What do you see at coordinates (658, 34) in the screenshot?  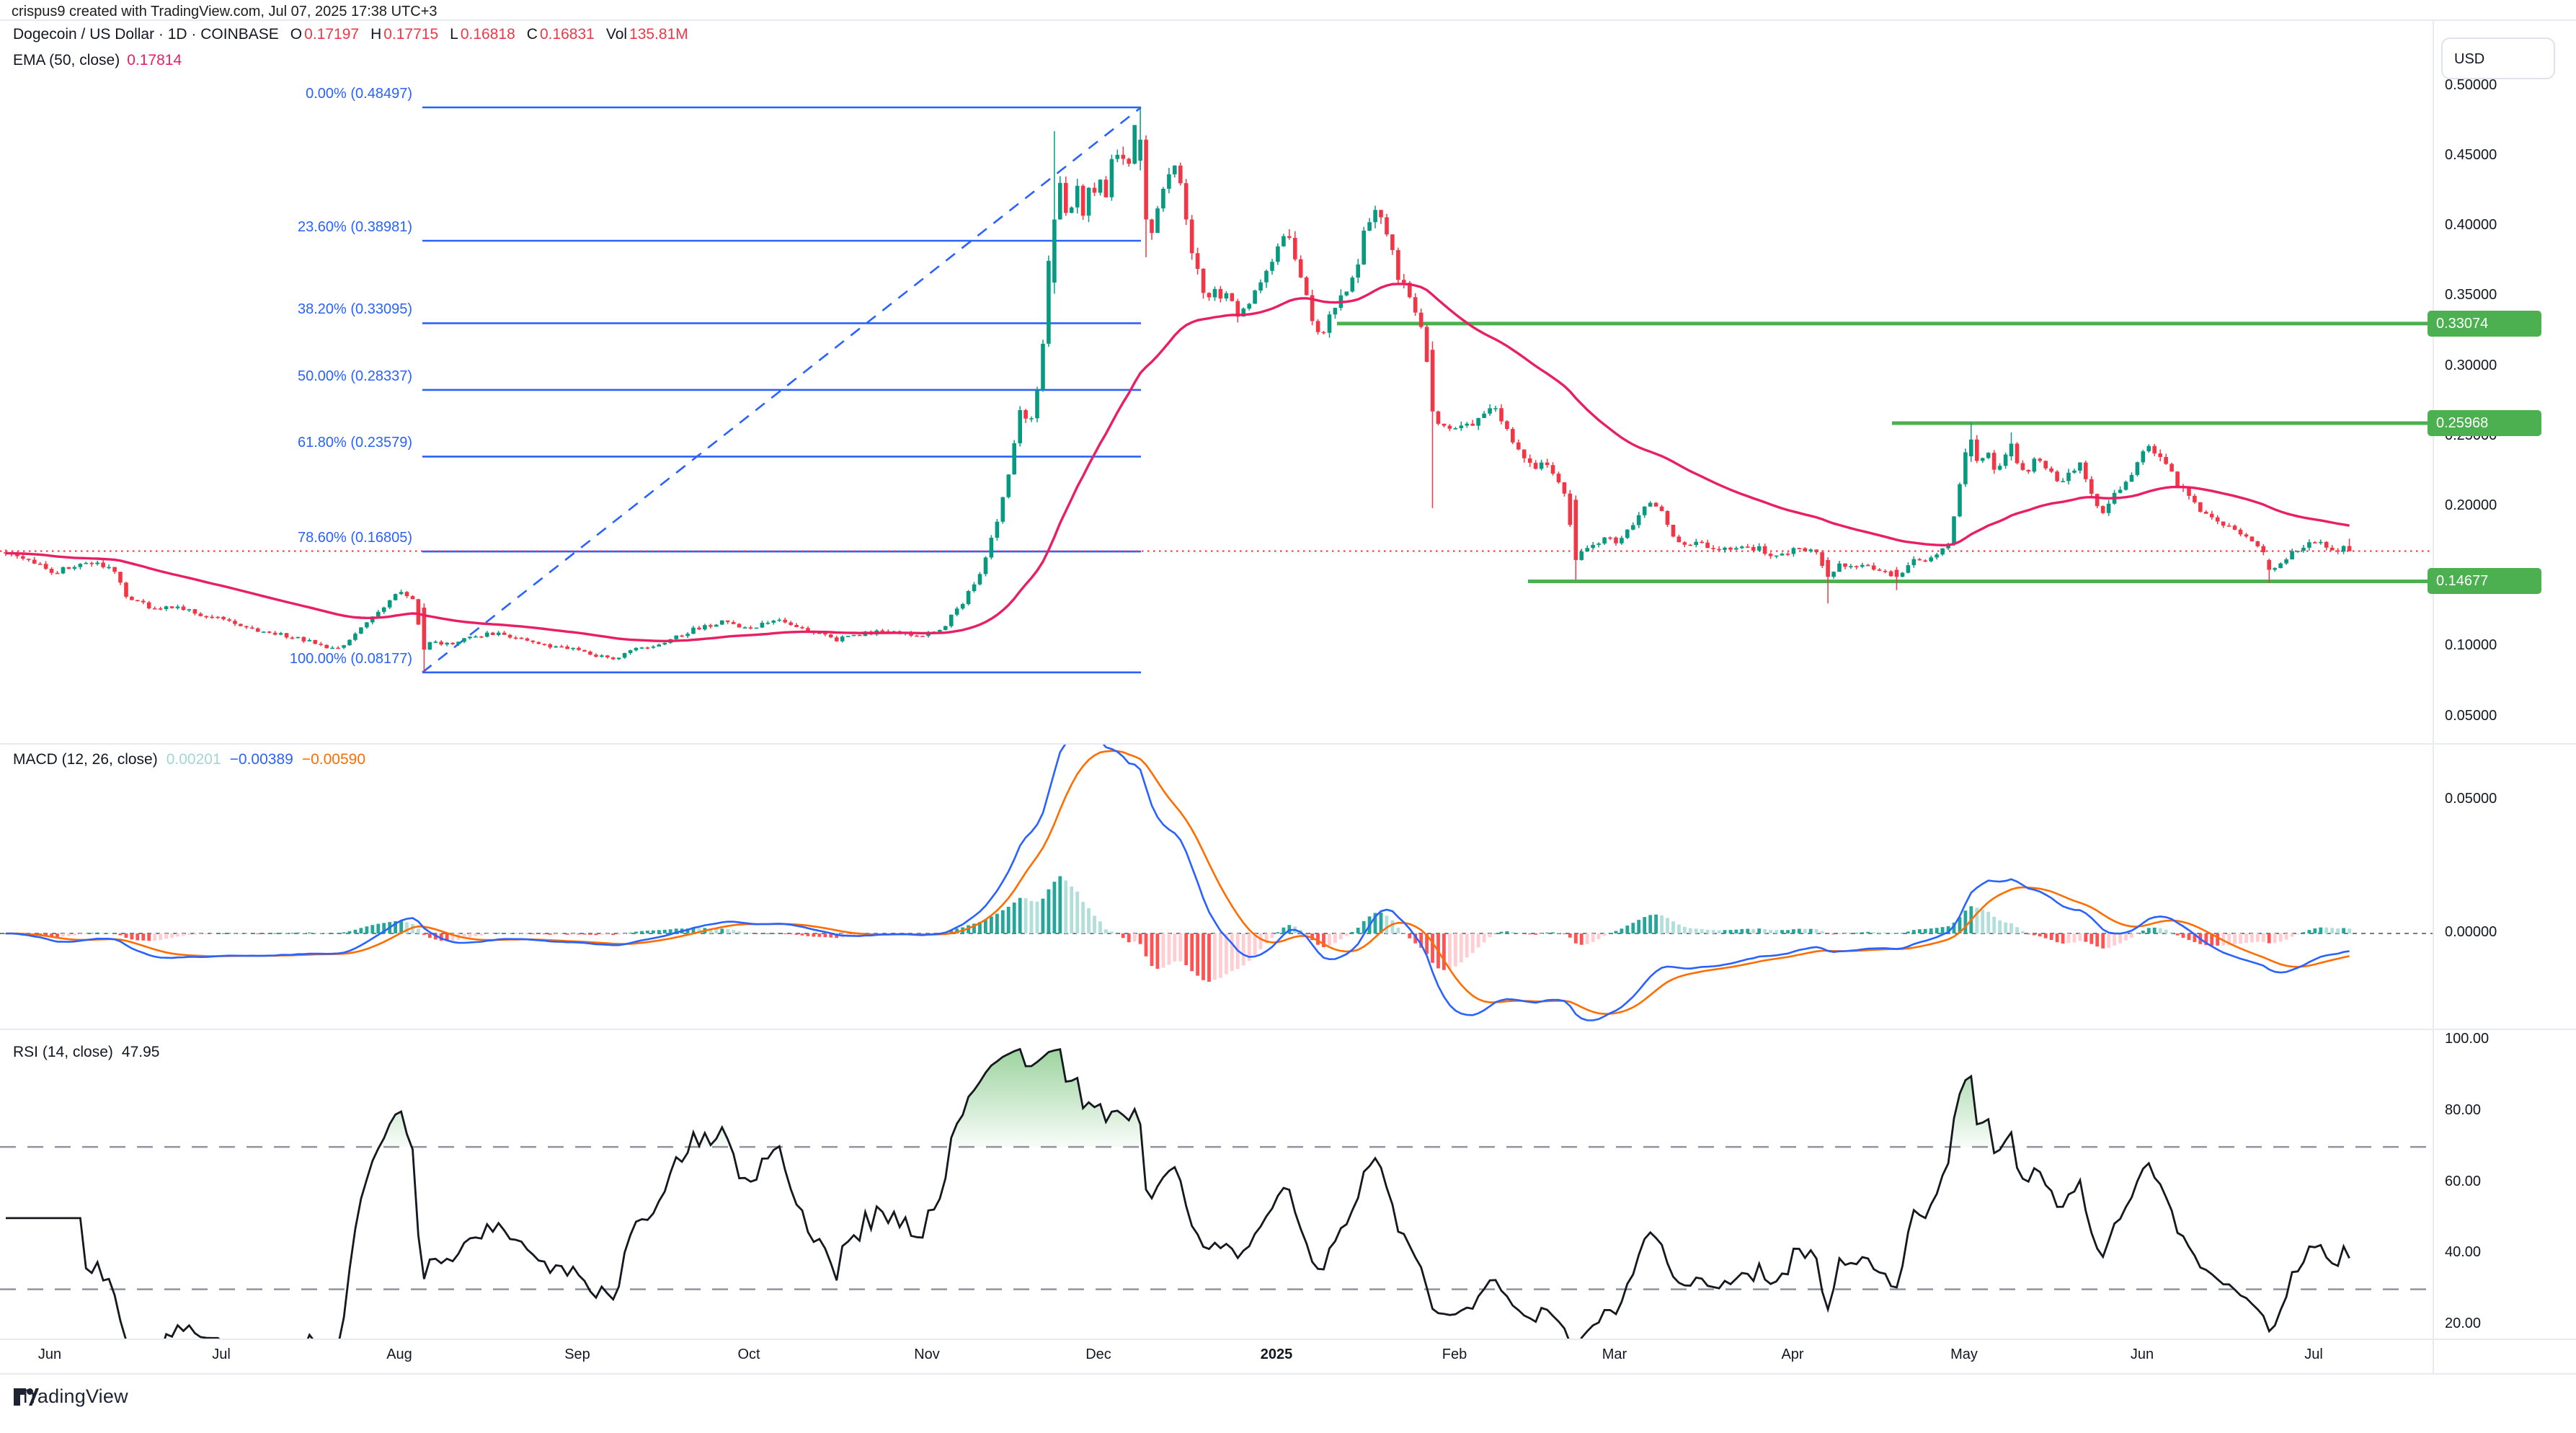 I see `volume-value: 135.81M` at bounding box center [658, 34].